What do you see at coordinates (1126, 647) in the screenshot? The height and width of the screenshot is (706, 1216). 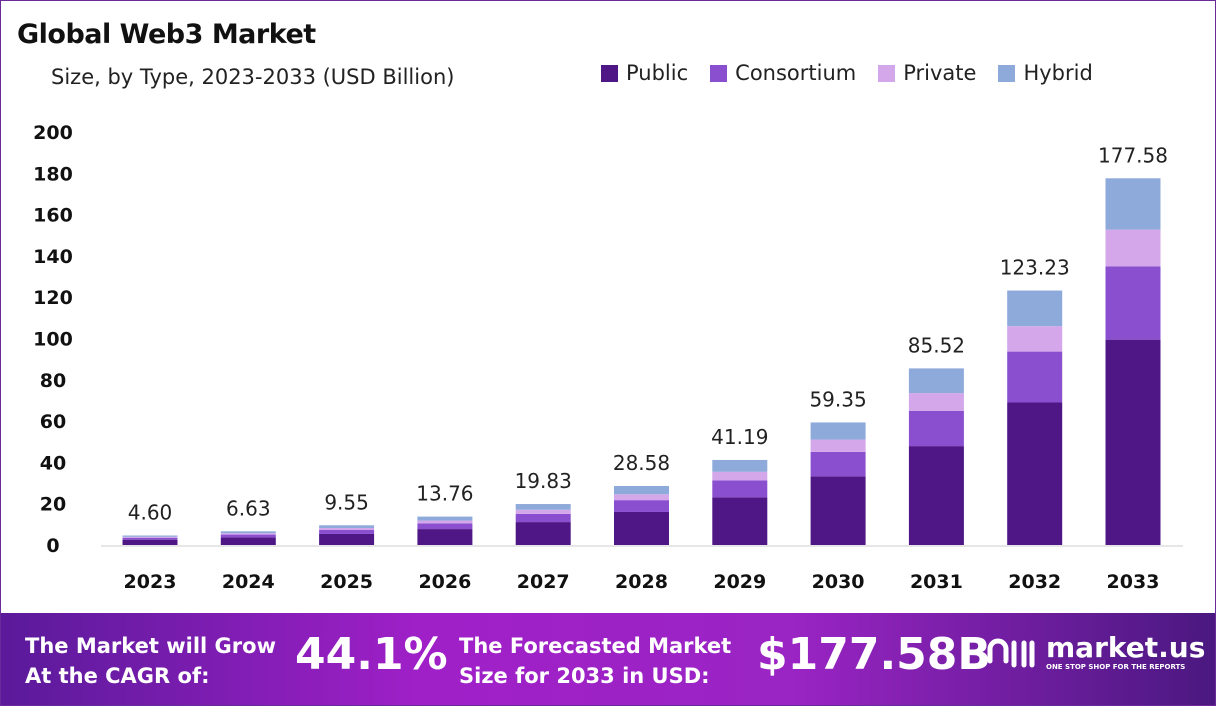 I see `logo-text: market.us` at bounding box center [1126, 647].